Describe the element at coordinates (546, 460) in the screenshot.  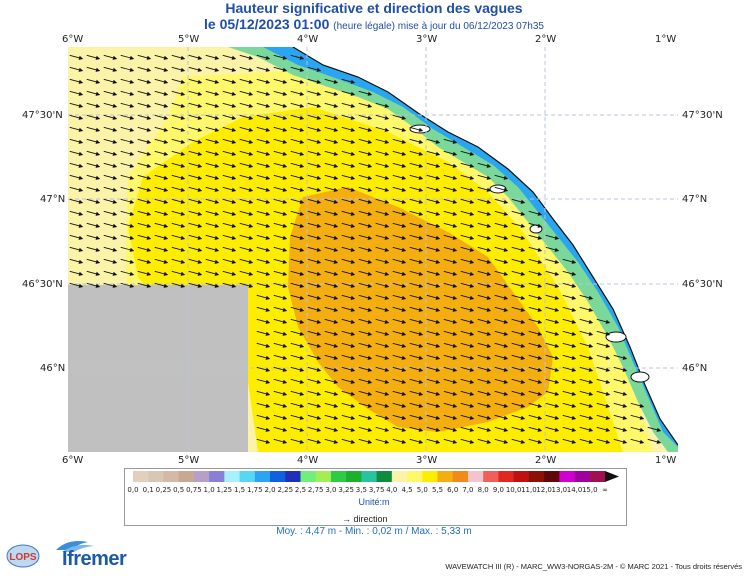
I see `lon-tick-bottom: 2°W` at that location.